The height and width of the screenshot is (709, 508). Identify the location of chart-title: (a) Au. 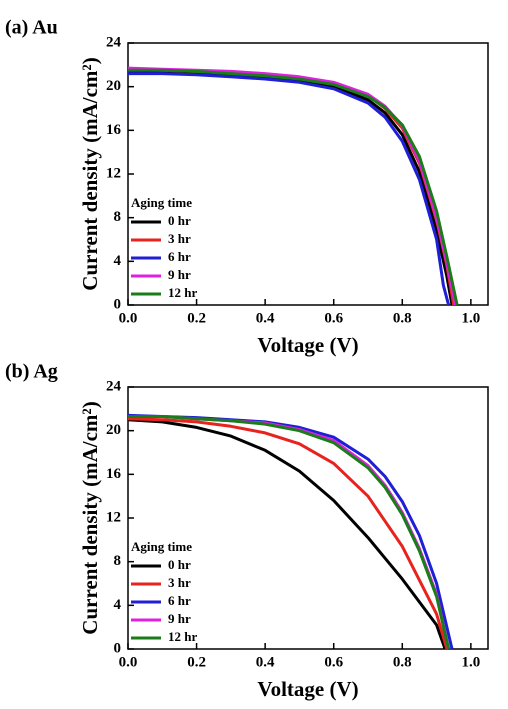
(31, 28).